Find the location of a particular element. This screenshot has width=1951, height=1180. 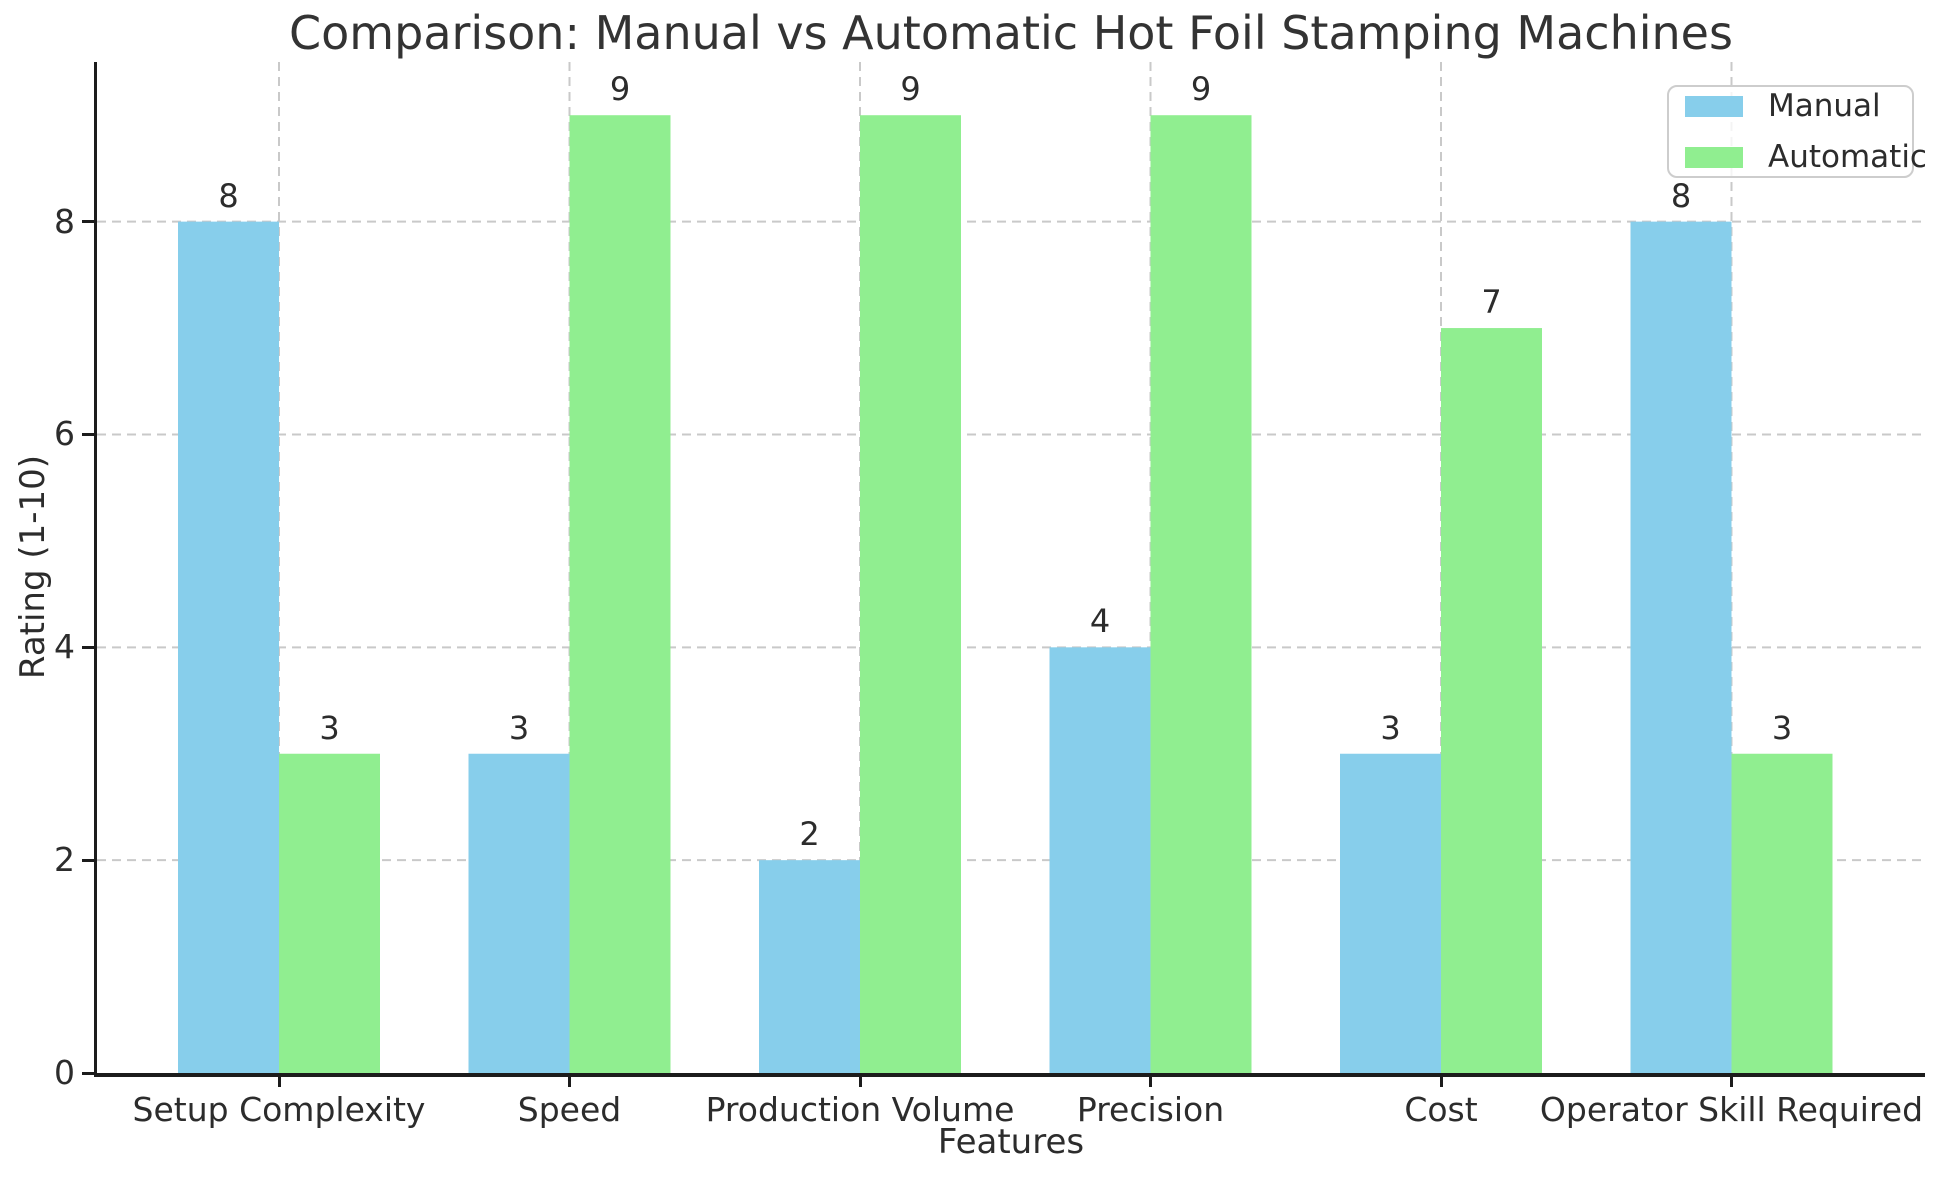

legend-swatch-automatic is located at coordinates (1714, 157).